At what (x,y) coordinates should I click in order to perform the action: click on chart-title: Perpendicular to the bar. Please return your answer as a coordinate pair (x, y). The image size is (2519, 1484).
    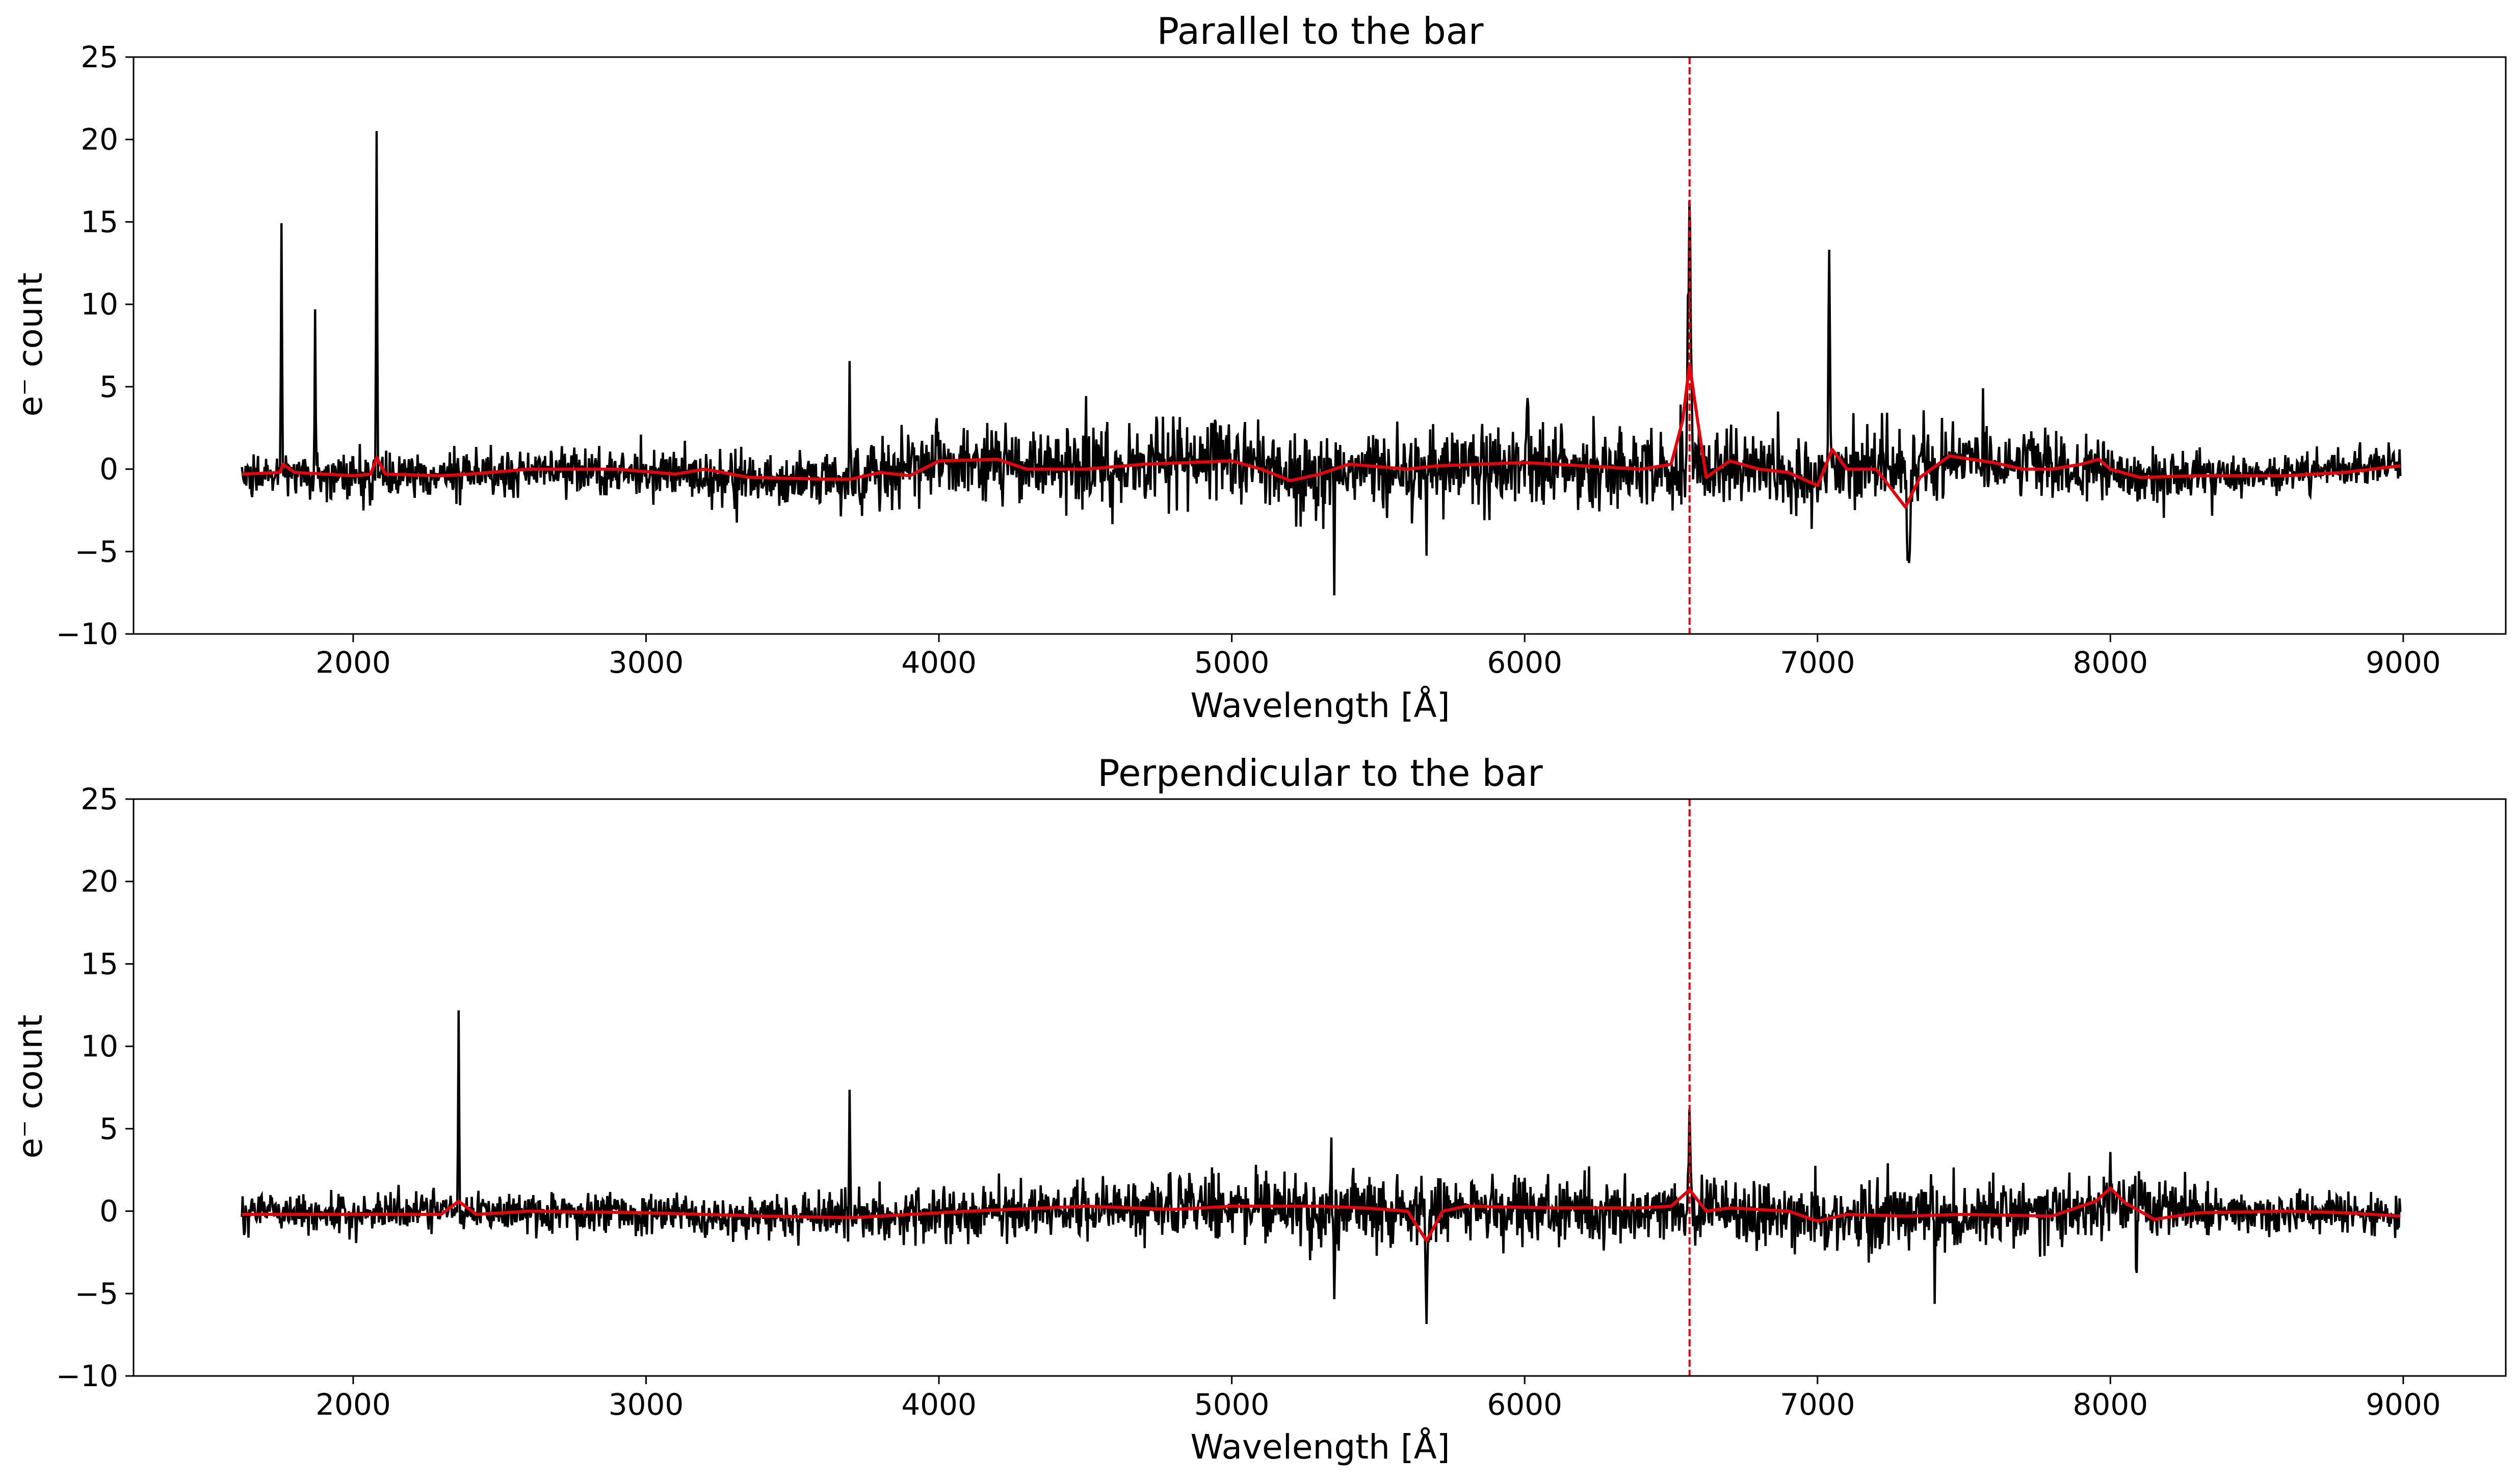
    Looking at the image, I should click on (1320, 773).